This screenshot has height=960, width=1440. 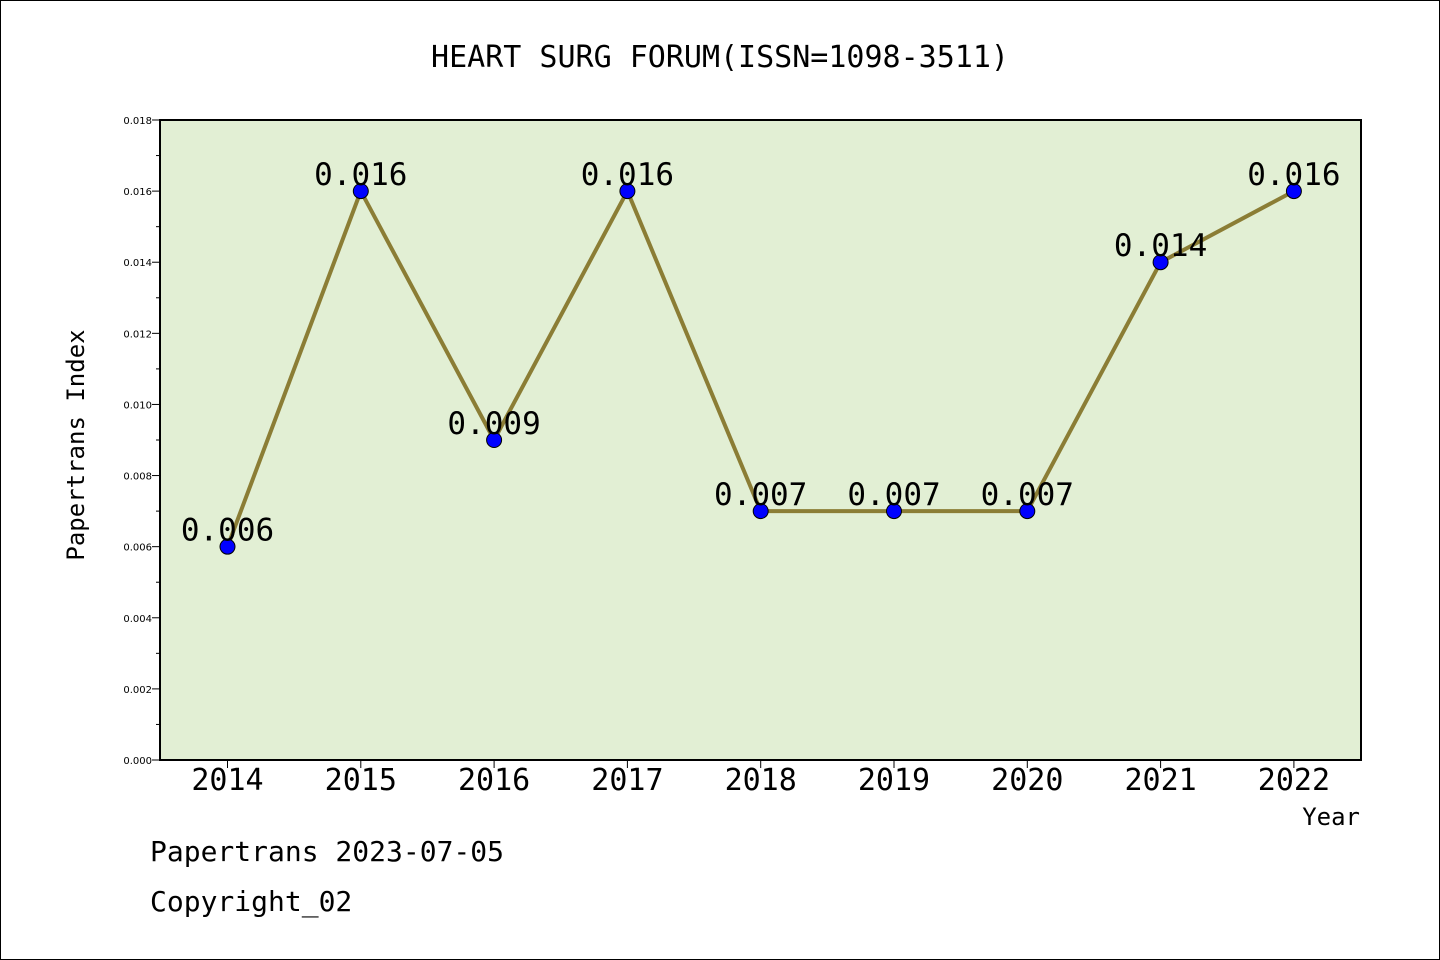 I want to click on x-tick-label: 2018, so click(x=761, y=780).